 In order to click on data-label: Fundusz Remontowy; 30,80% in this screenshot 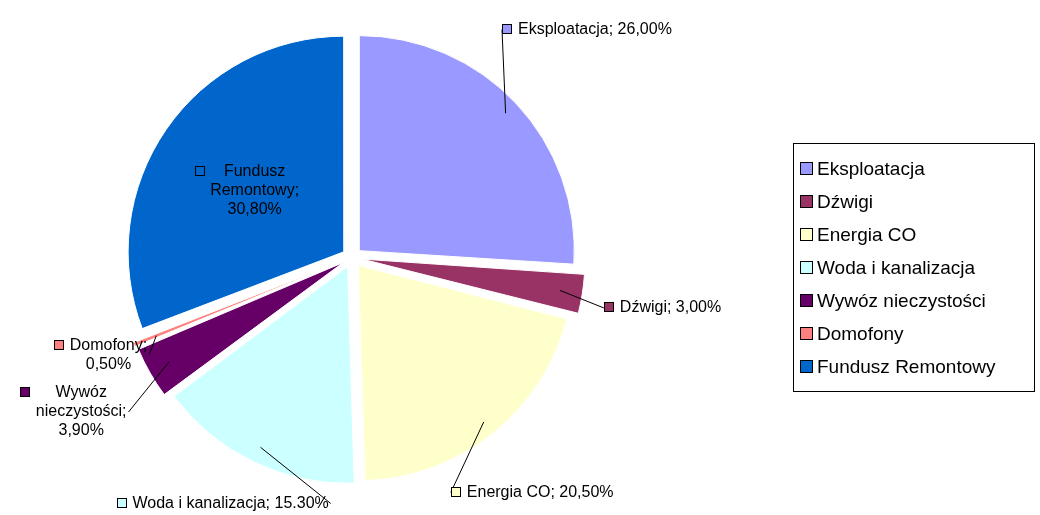, I will do `click(255, 189)`.